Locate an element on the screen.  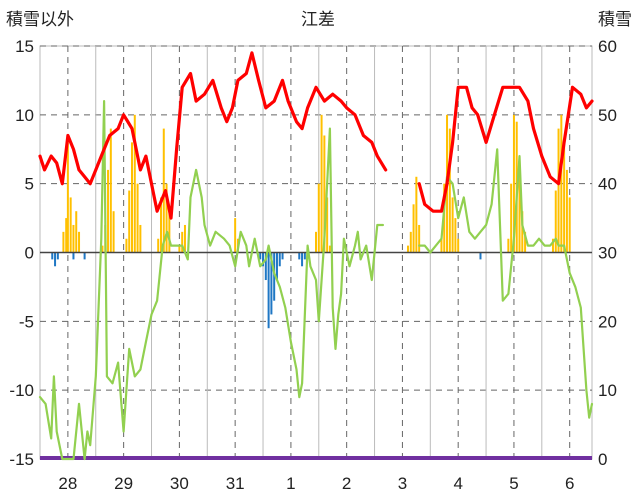
x-tick-label: 4 is located at coordinates (457, 483).